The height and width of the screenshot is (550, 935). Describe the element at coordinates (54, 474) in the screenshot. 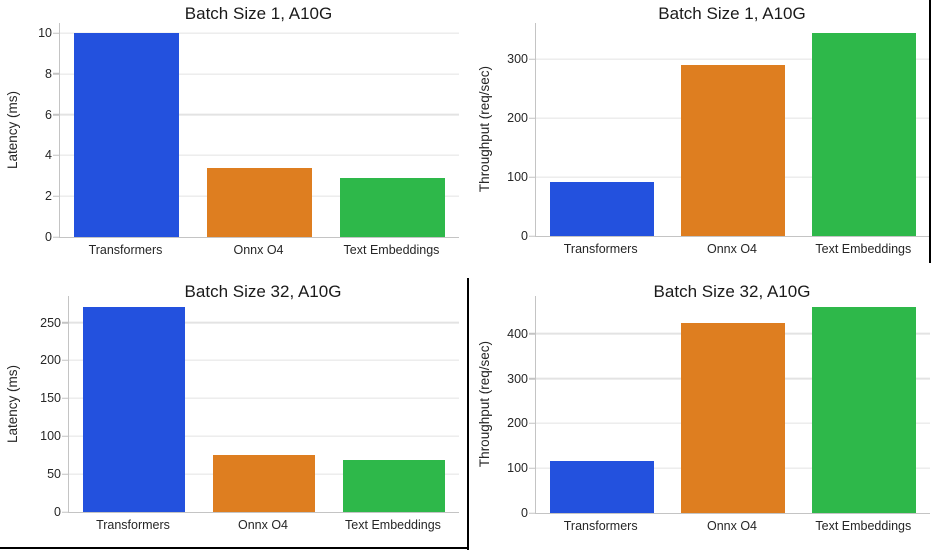

I see `y-tick-label: 50` at that location.